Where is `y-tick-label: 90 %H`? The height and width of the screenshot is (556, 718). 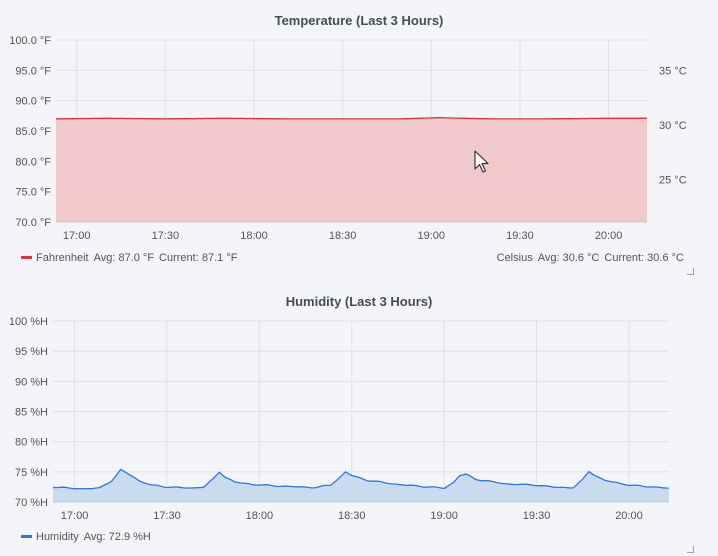 y-tick-label: 90 %H is located at coordinates (31, 382).